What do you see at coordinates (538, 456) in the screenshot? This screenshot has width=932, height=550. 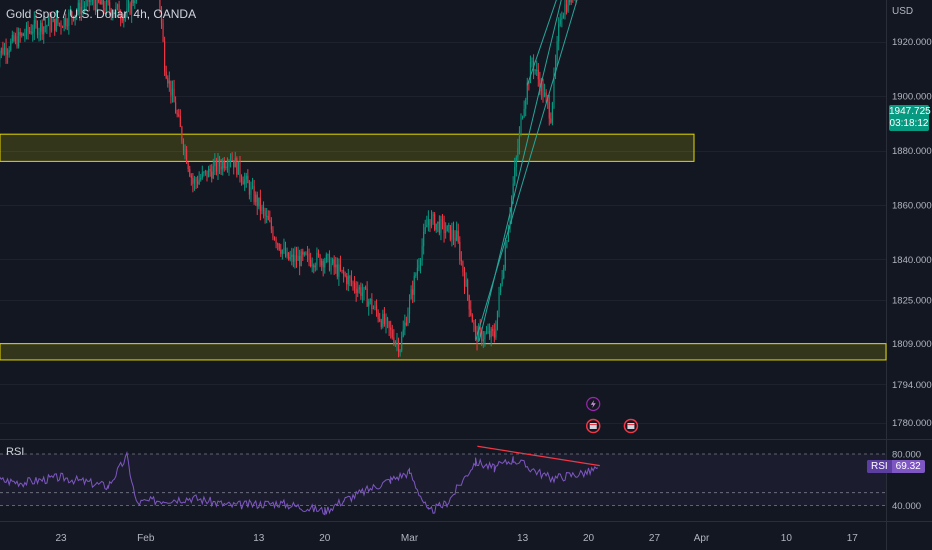 I see `rsi-divergence-line` at bounding box center [538, 456].